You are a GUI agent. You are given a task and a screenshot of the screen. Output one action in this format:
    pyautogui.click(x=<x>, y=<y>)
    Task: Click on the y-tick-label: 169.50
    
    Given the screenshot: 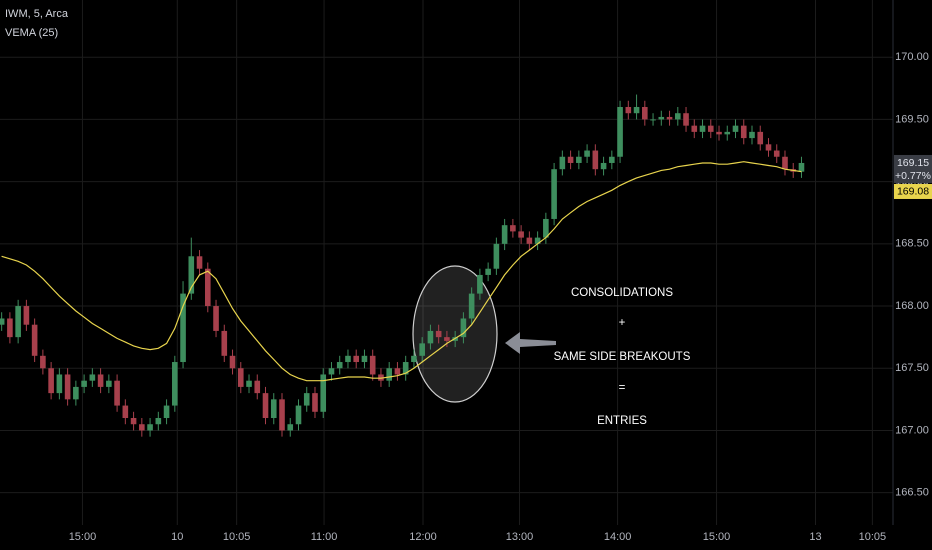 What is the action you would take?
    pyautogui.click(x=912, y=119)
    